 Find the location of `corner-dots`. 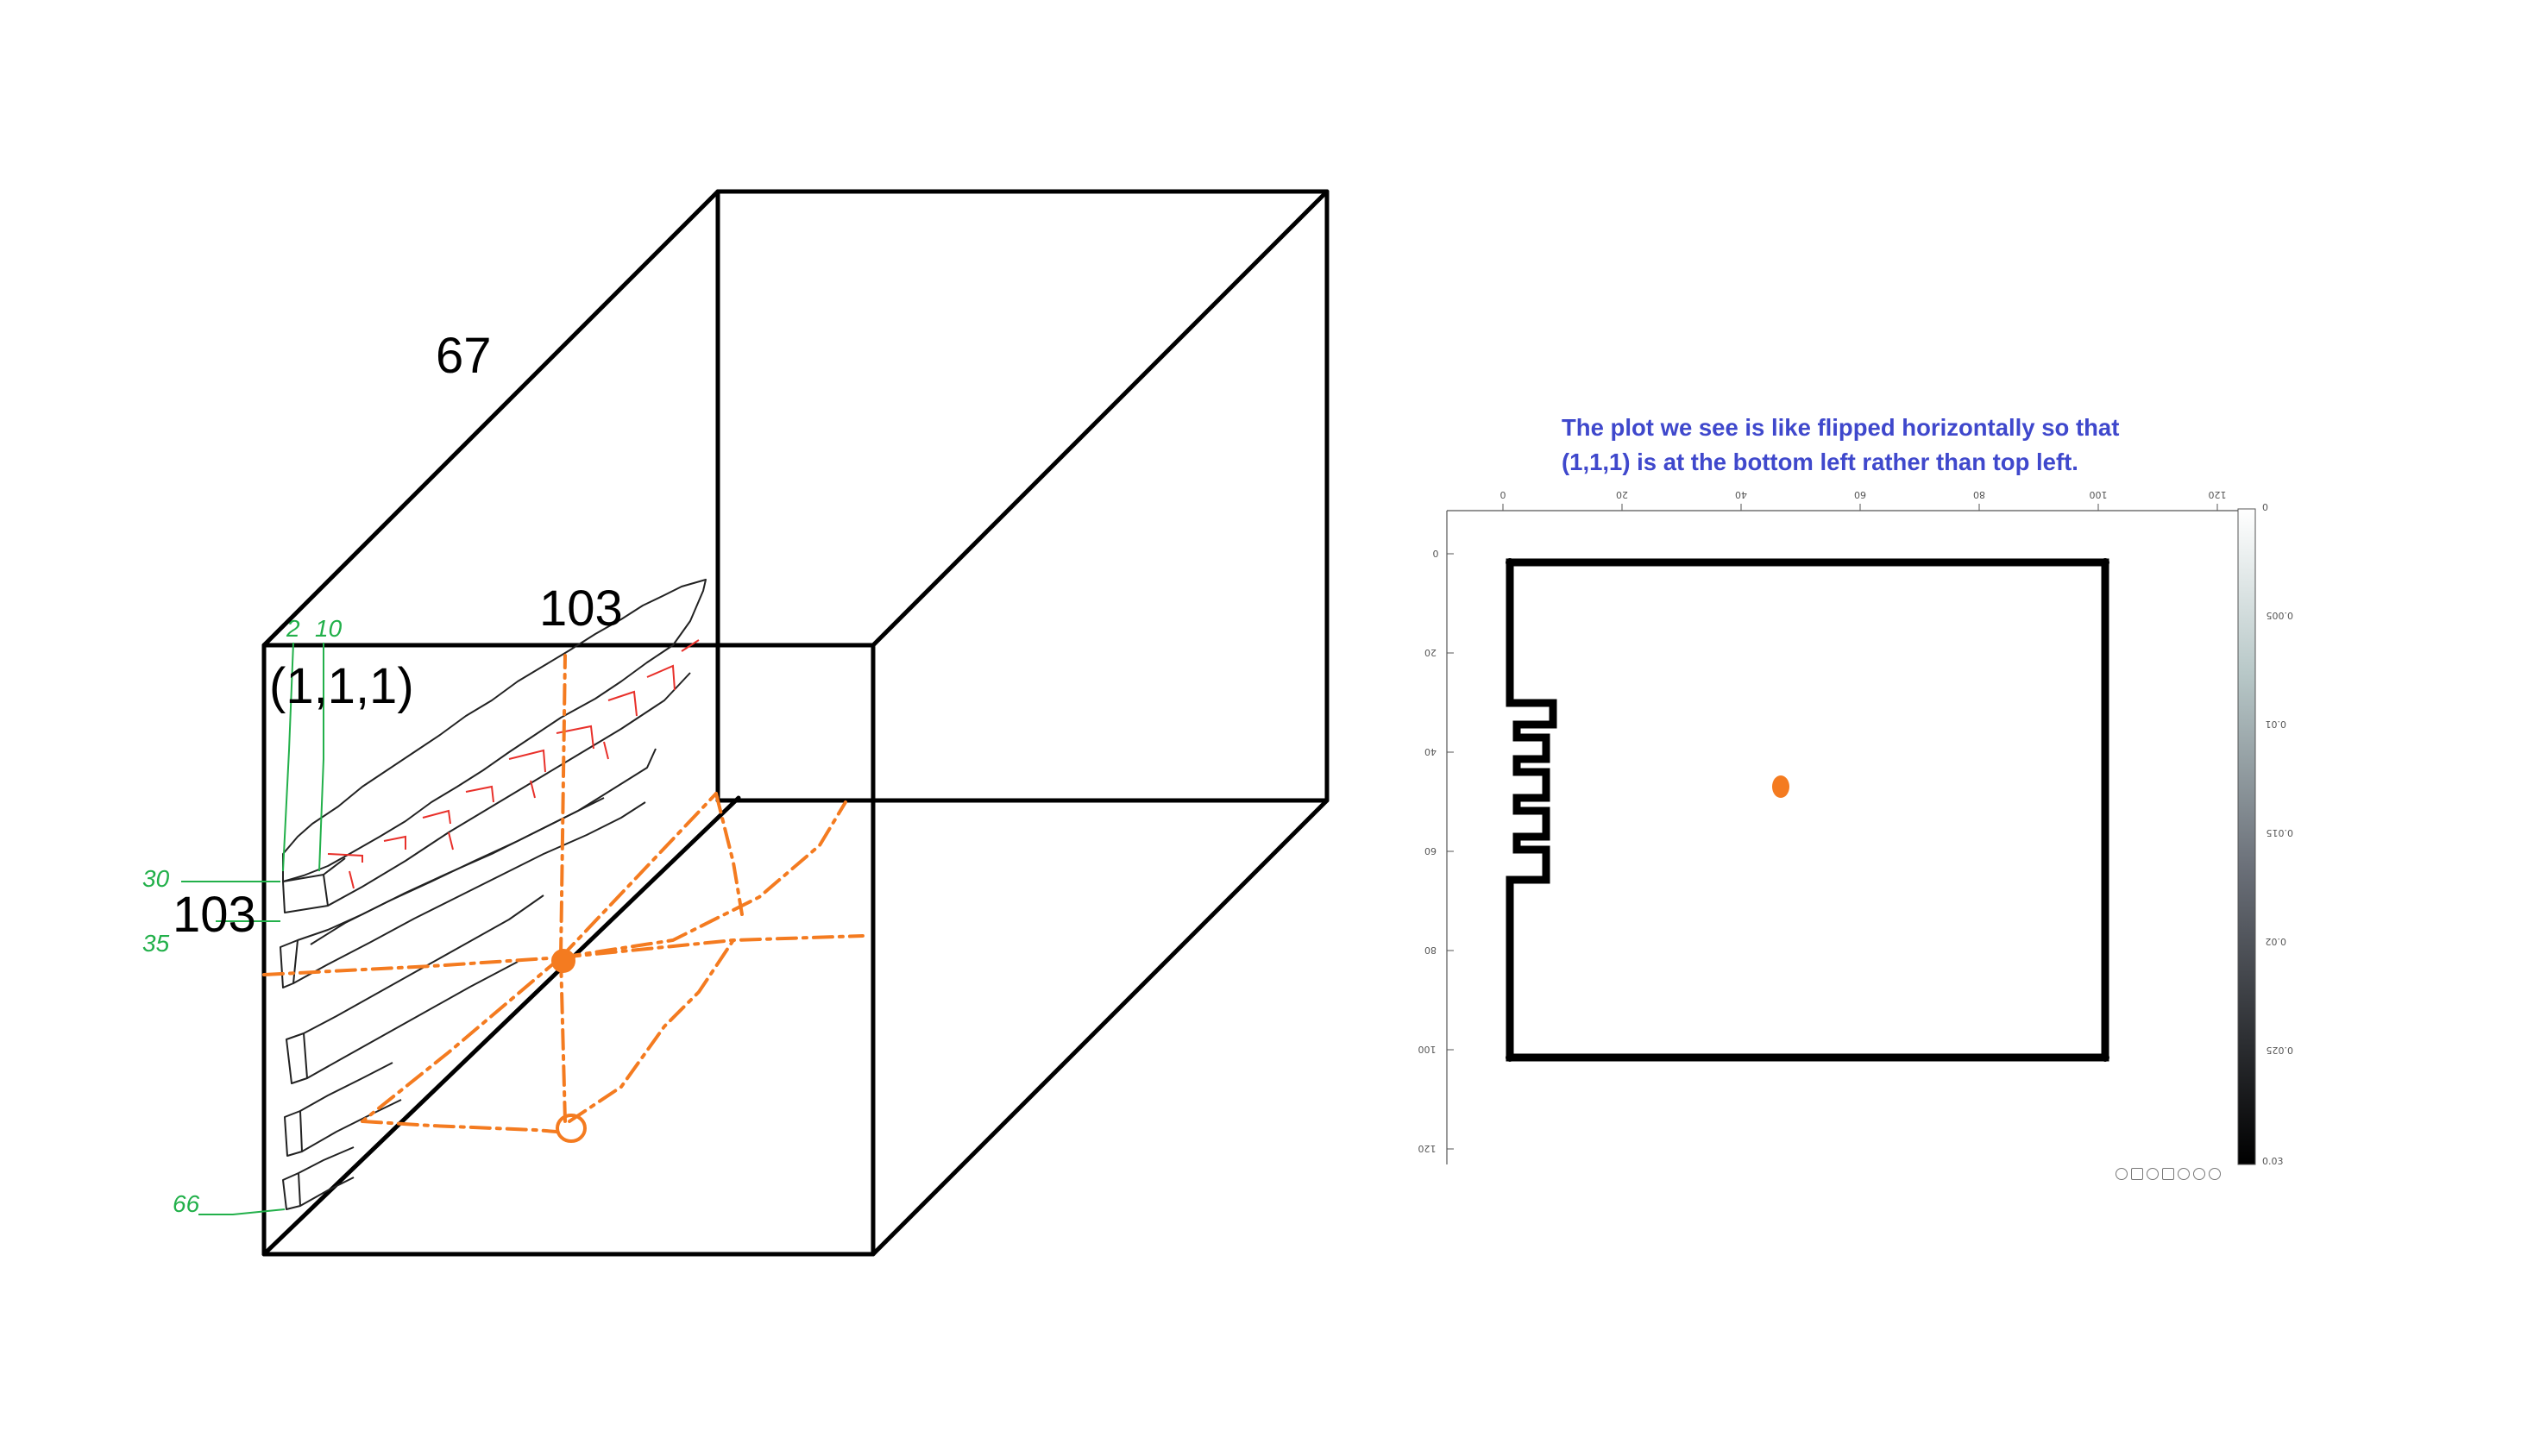

corner-dots is located at coordinates (1807, 810).